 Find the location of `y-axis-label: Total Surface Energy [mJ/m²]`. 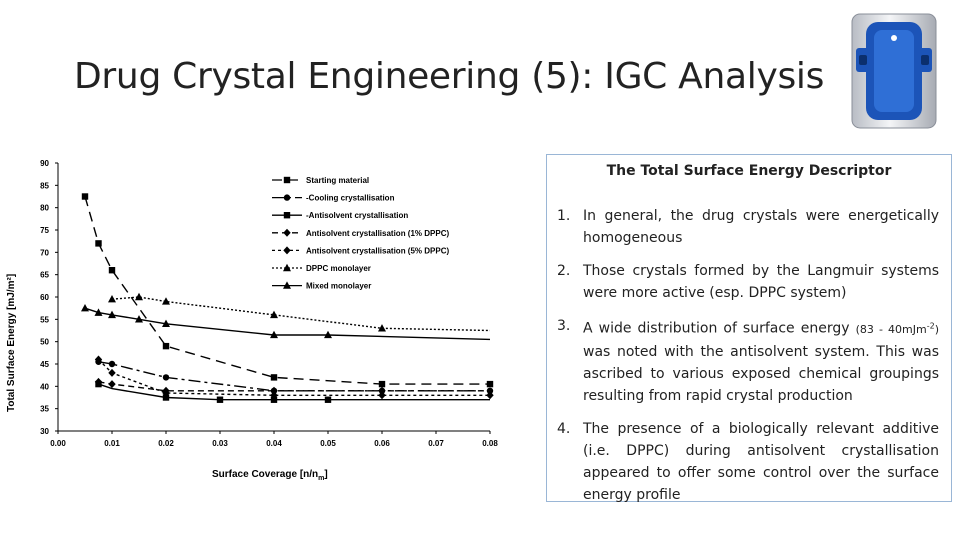

y-axis-label: Total Surface Energy [mJ/m²] is located at coordinates (11, 343).